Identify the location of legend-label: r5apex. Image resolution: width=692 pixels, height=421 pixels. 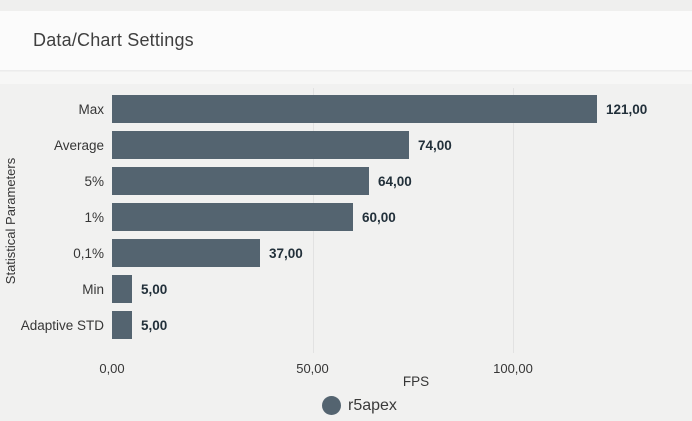
(372, 405).